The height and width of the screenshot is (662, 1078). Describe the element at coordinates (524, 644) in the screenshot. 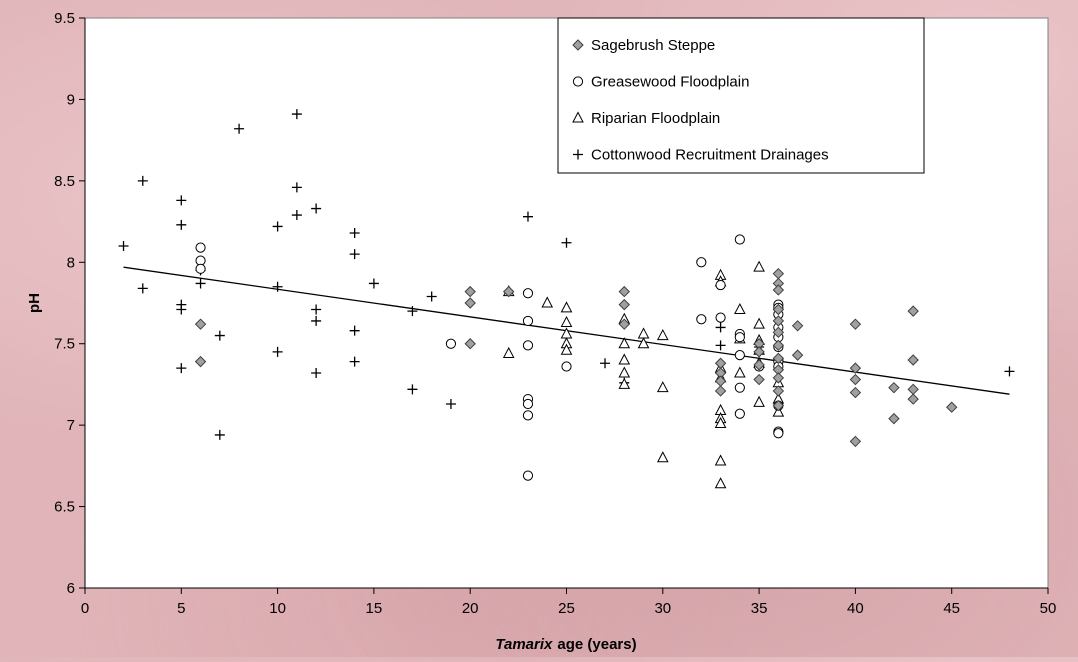

I see `x-axis-label-italic: Tamarix` at that location.